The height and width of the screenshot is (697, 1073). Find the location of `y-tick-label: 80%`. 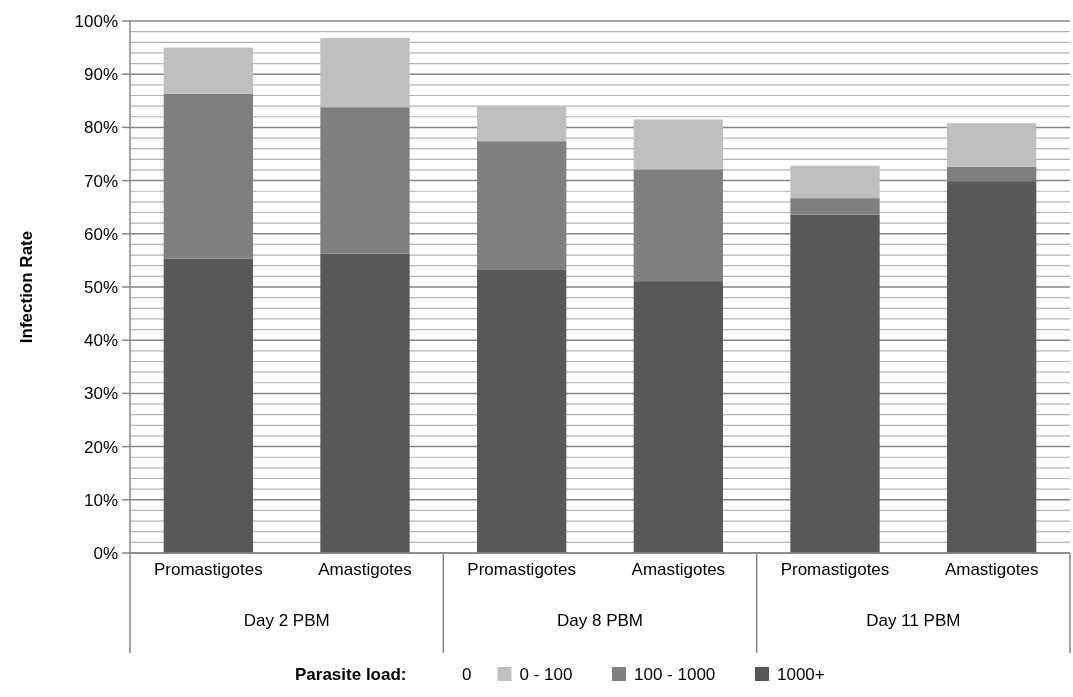

y-tick-label: 80% is located at coordinates (100, 128).